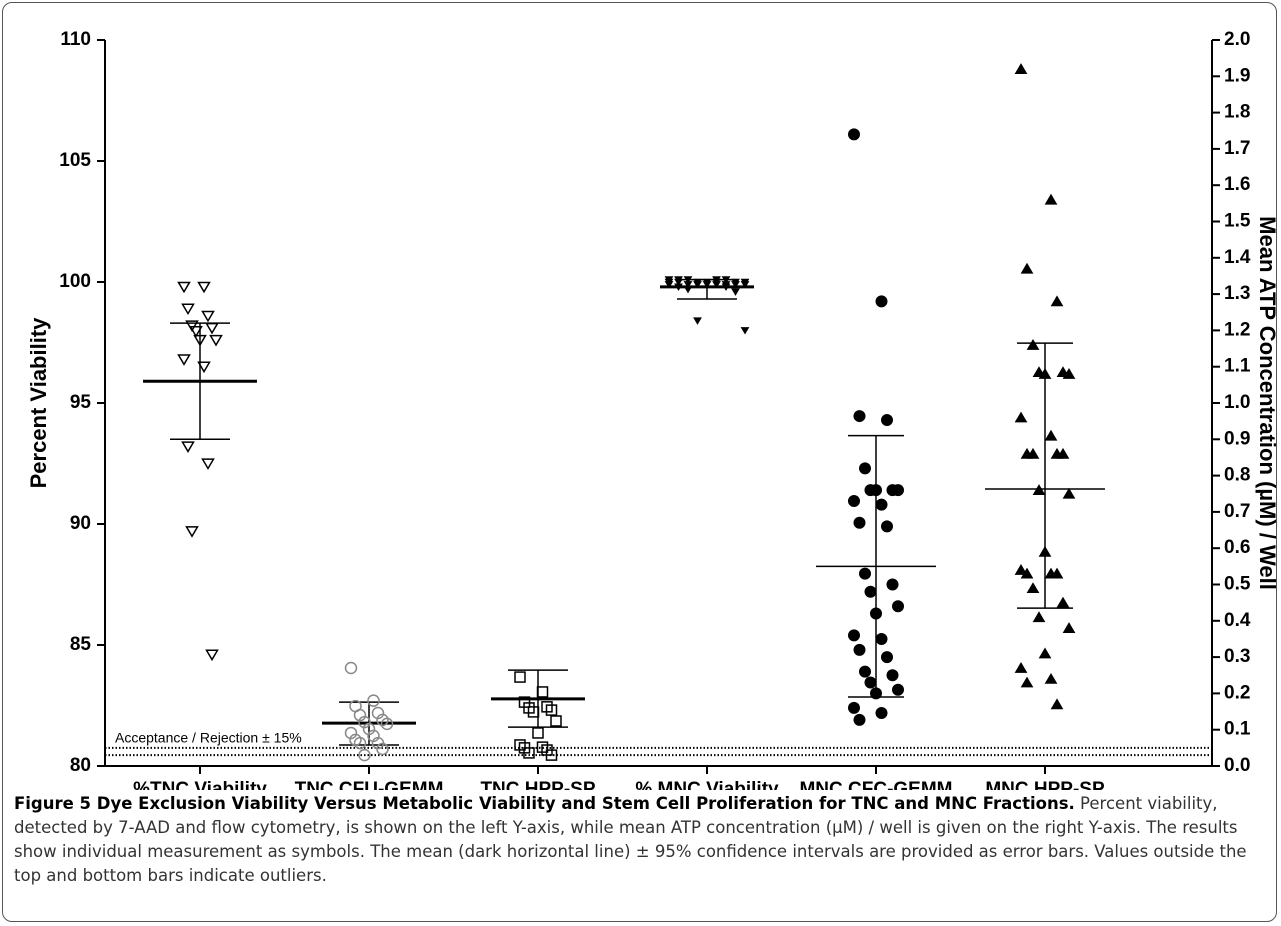 The height and width of the screenshot is (926, 1281). I want to click on y2-tick-label: 1.8, so click(1237, 112).